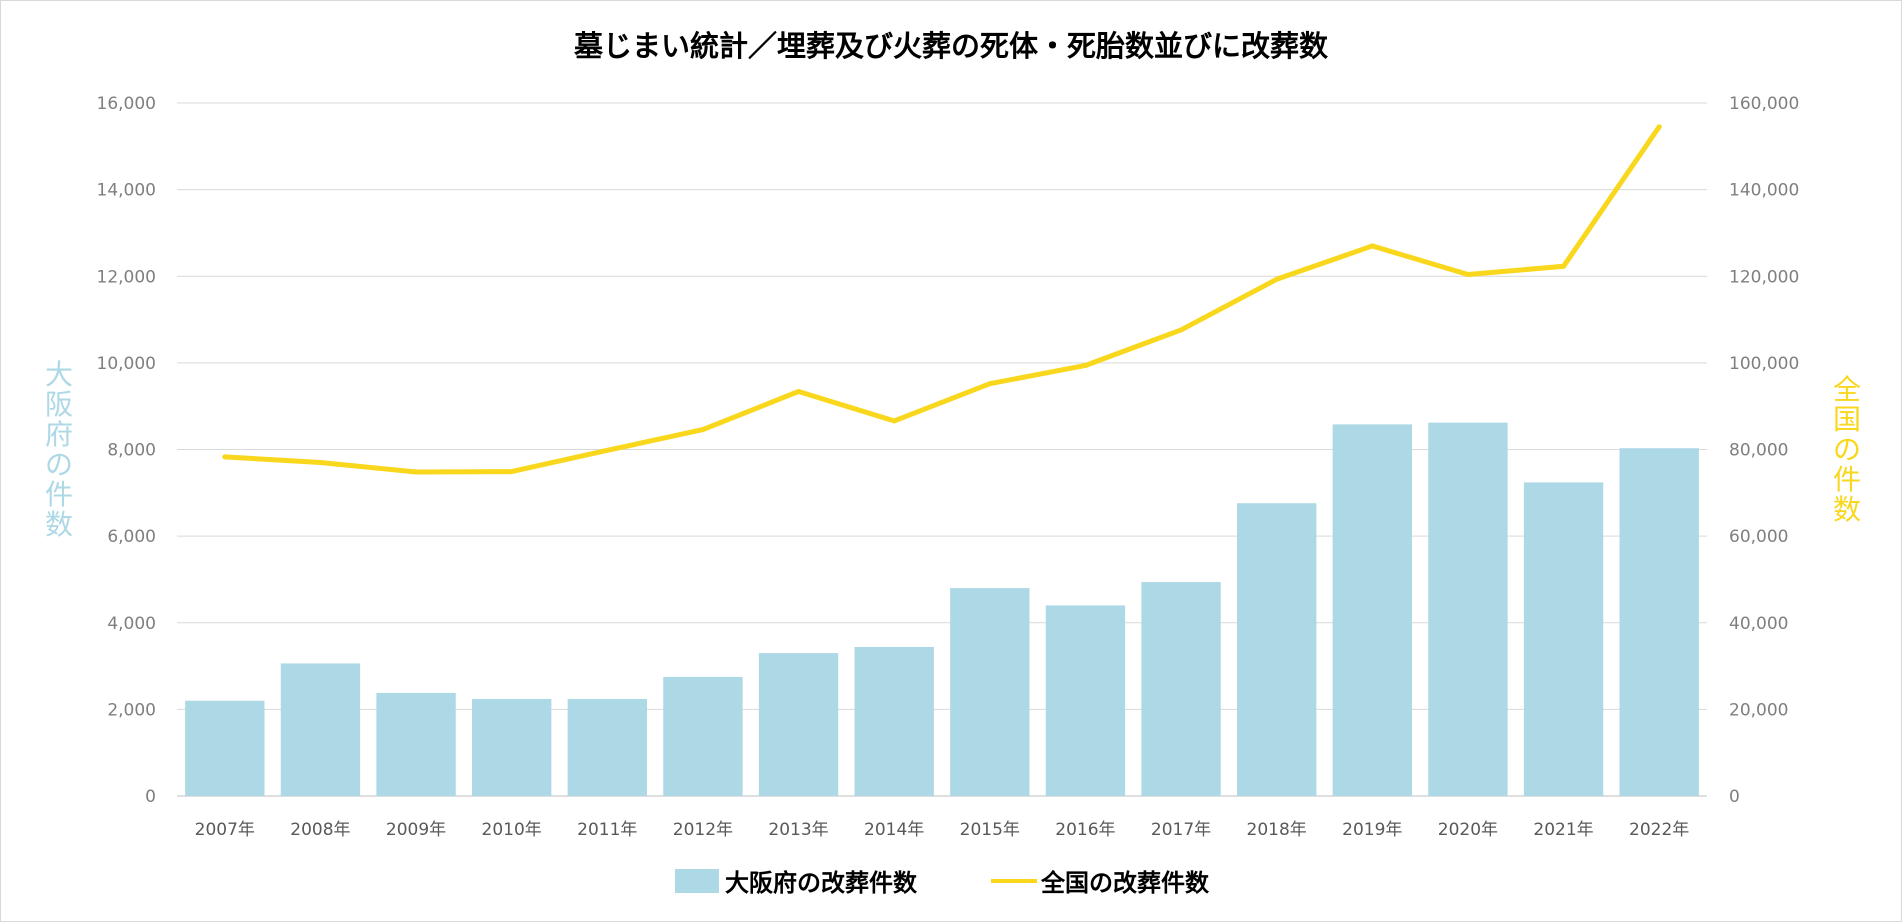 The width and height of the screenshot is (1902, 922). What do you see at coordinates (1277, 649) in the screenshot?
I see `bar-2018年` at bounding box center [1277, 649].